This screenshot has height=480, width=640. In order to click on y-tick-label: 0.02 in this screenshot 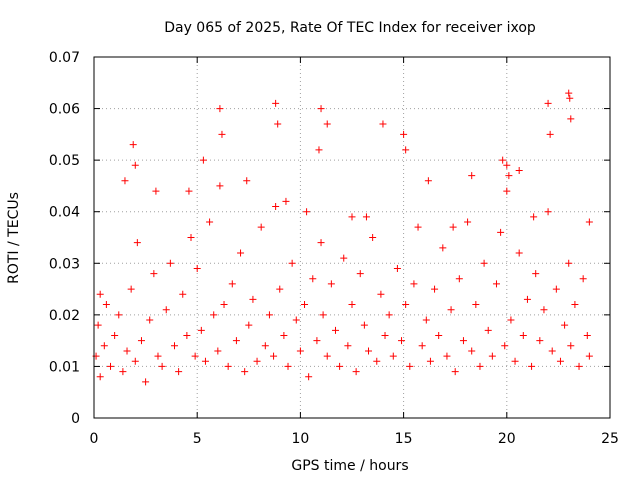, I will do `click(64, 316)`.